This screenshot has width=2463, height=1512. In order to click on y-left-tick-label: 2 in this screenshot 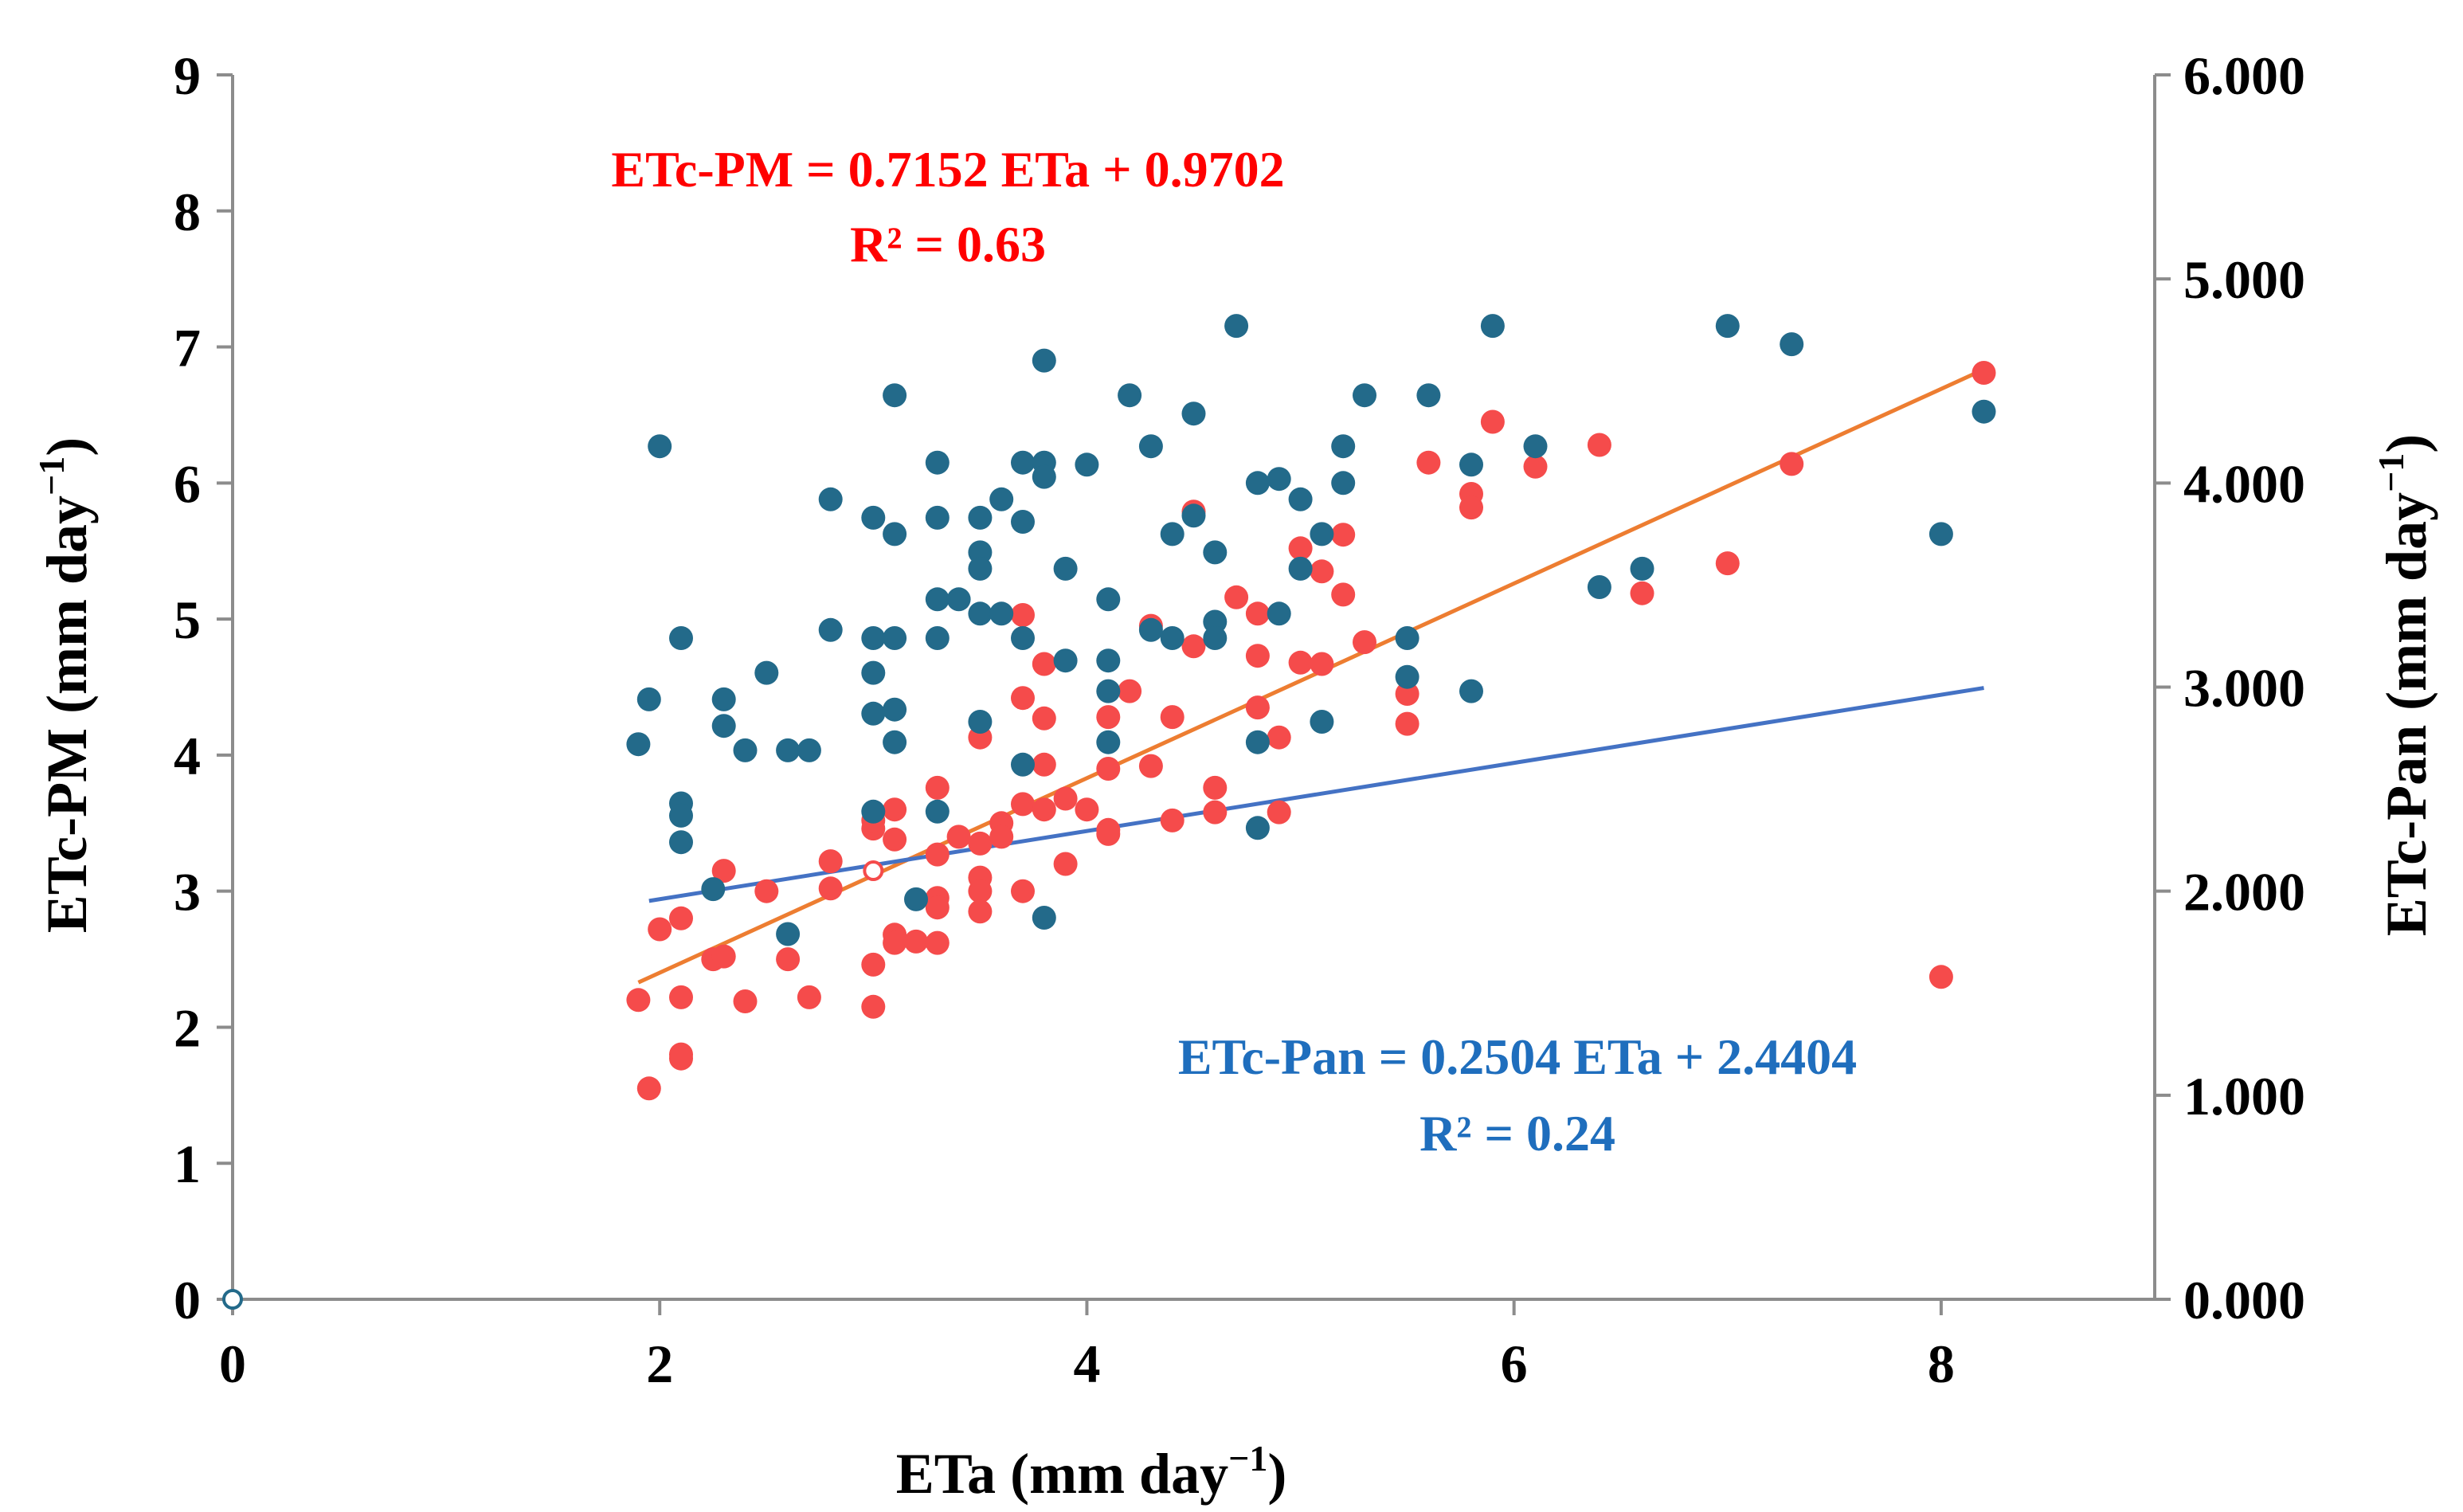, I will do `click(187, 1027)`.